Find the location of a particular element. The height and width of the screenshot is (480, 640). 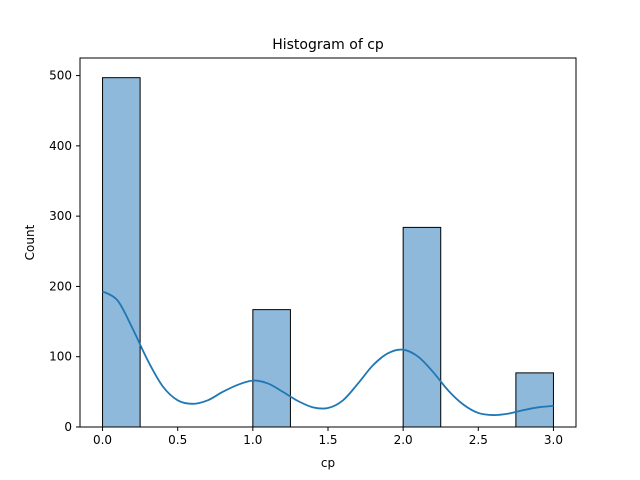

x-axis: 0.0 0.5 1.0 1.5 2.0 2.5 3.0 is located at coordinates (328, 437).